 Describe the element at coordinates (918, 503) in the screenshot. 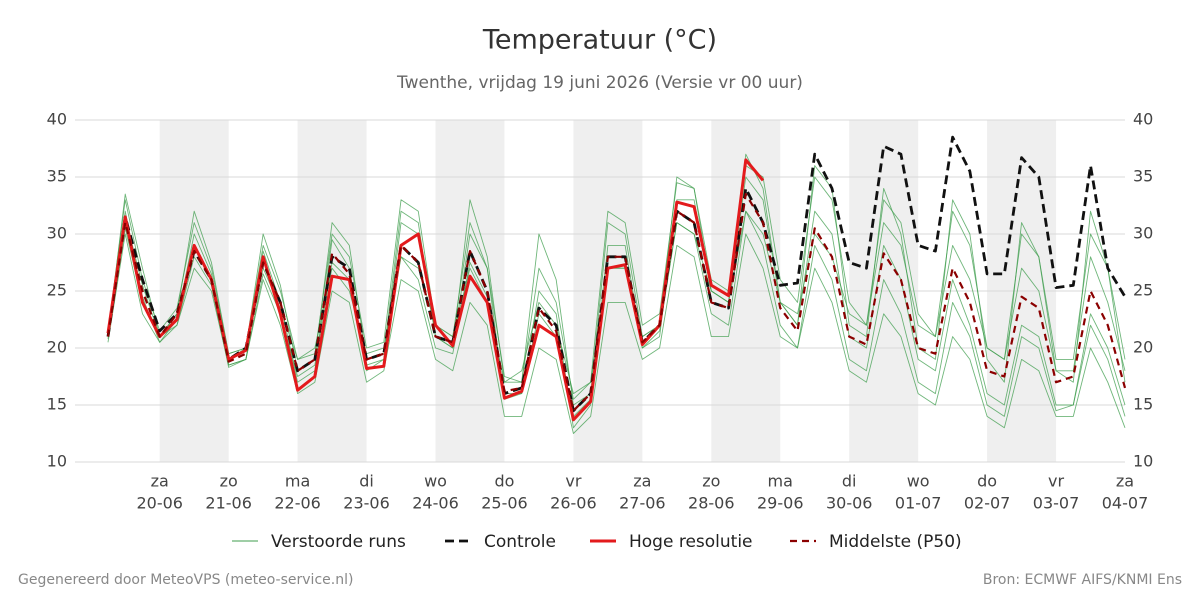

I see `x-tick-date: 01-07` at that location.